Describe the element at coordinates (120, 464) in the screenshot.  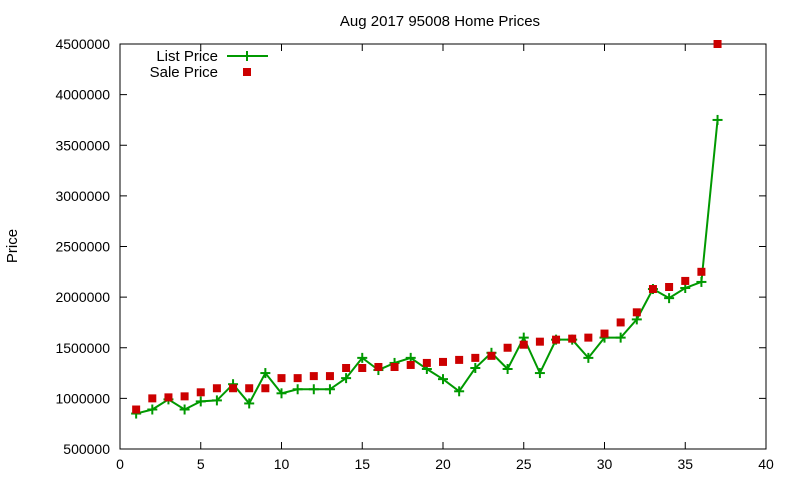
I see `x-tick-label: 0` at that location.